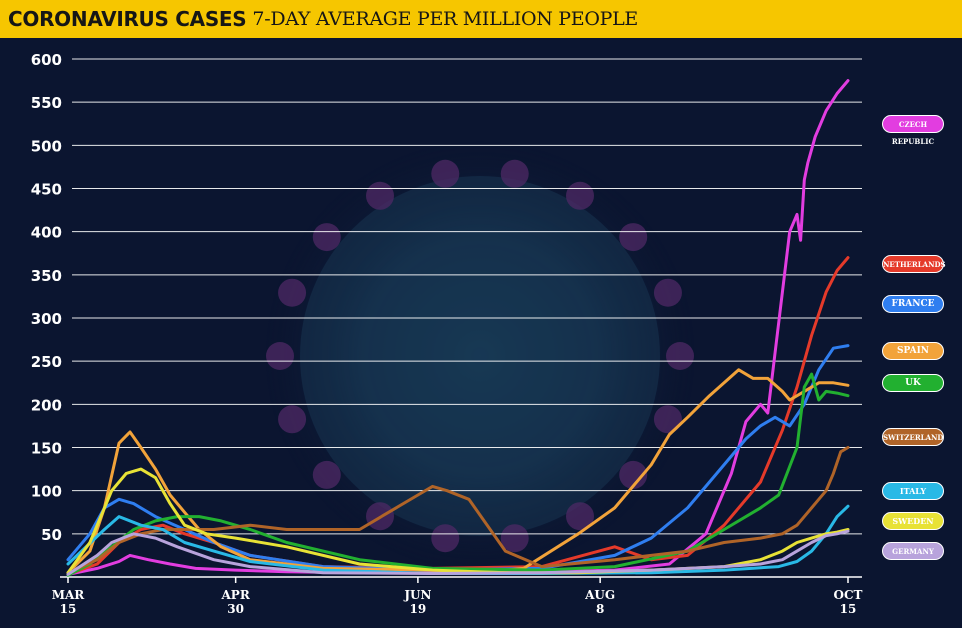 This screenshot has width=962, height=628. I want to click on chart-title-bold: CORONAVIRUS CASES, so click(127, 19).